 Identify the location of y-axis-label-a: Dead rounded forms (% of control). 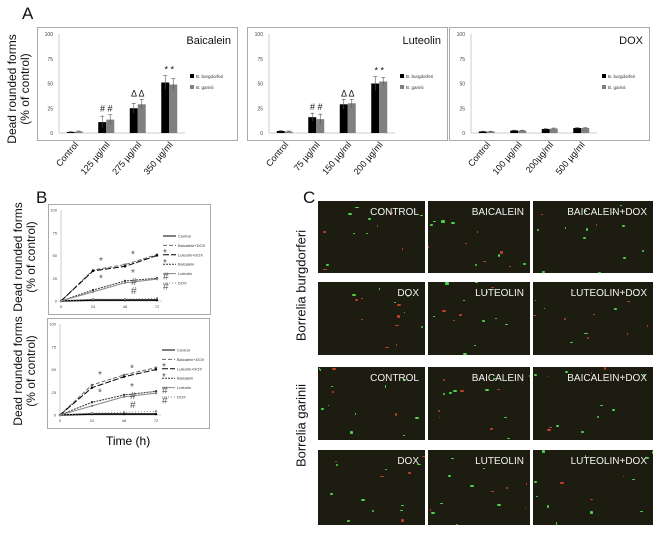
(18, 89).